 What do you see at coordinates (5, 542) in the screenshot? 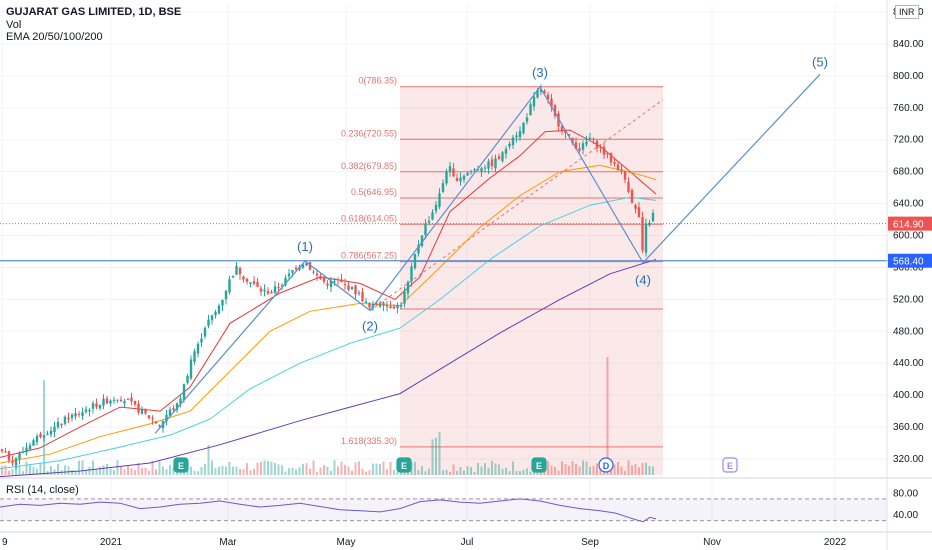
I see `time-tick-label: 9` at bounding box center [5, 542].